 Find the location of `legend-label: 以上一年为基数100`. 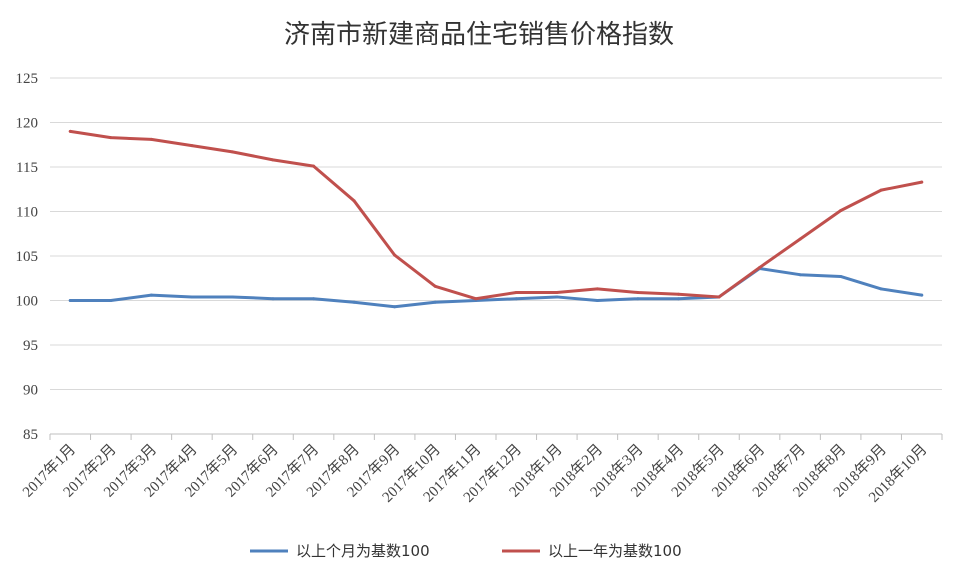

legend-label: 以上一年为基数100 is located at coordinates (615, 551).